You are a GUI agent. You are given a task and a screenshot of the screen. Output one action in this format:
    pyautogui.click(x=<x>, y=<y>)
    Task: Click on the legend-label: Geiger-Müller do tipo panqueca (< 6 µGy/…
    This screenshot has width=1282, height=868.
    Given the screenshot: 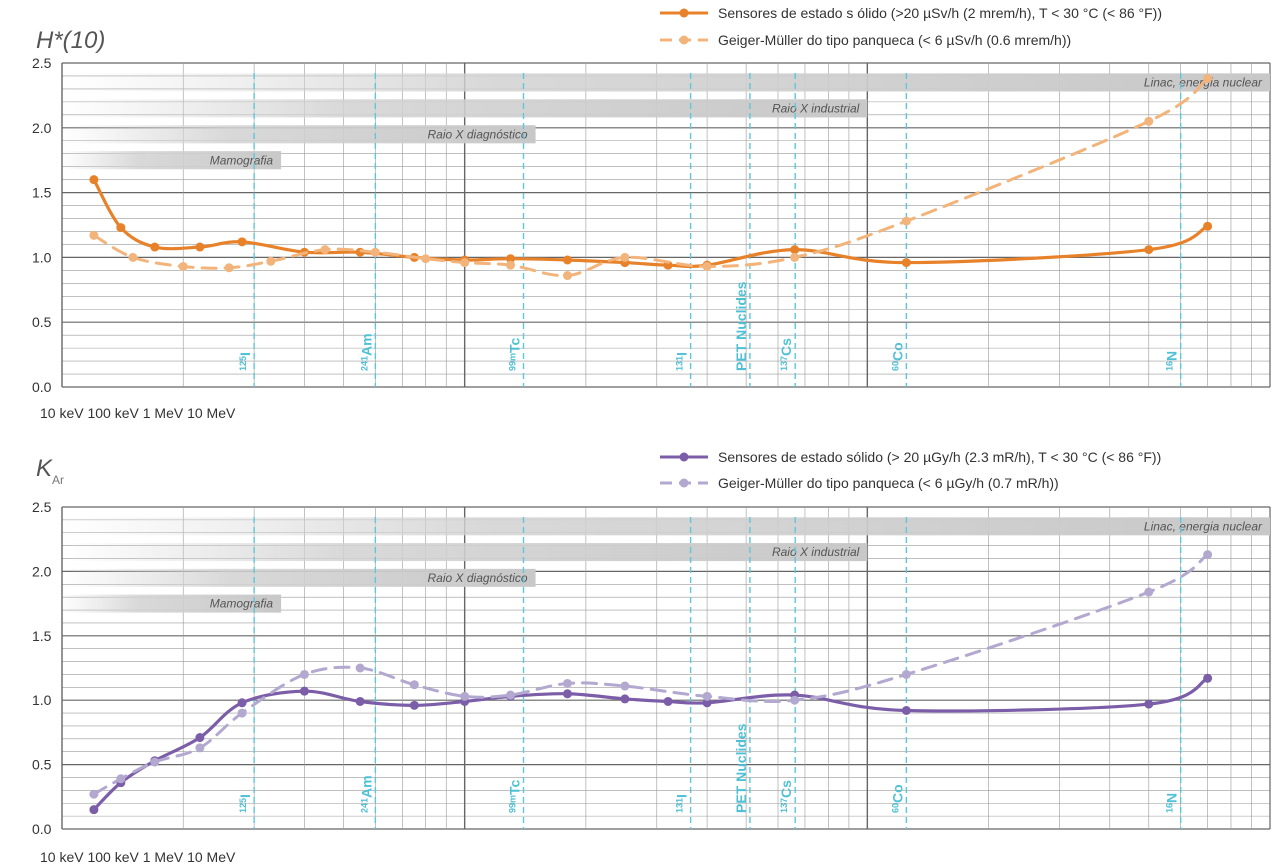 What is the action you would take?
    pyautogui.click(x=888, y=483)
    